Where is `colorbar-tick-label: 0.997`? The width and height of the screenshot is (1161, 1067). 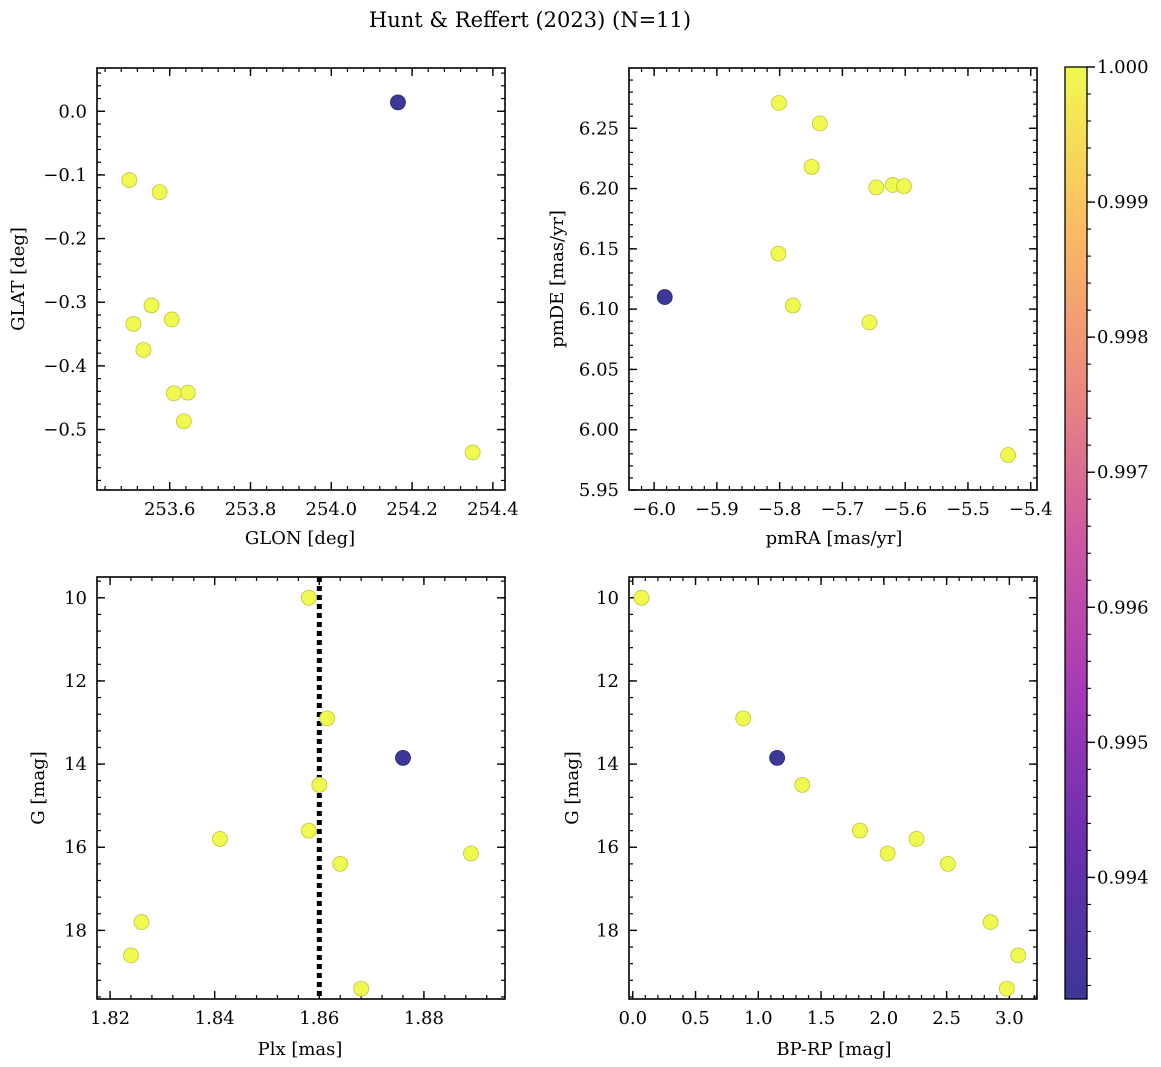
colorbar-tick-label: 0.997 is located at coordinates (1123, 472).